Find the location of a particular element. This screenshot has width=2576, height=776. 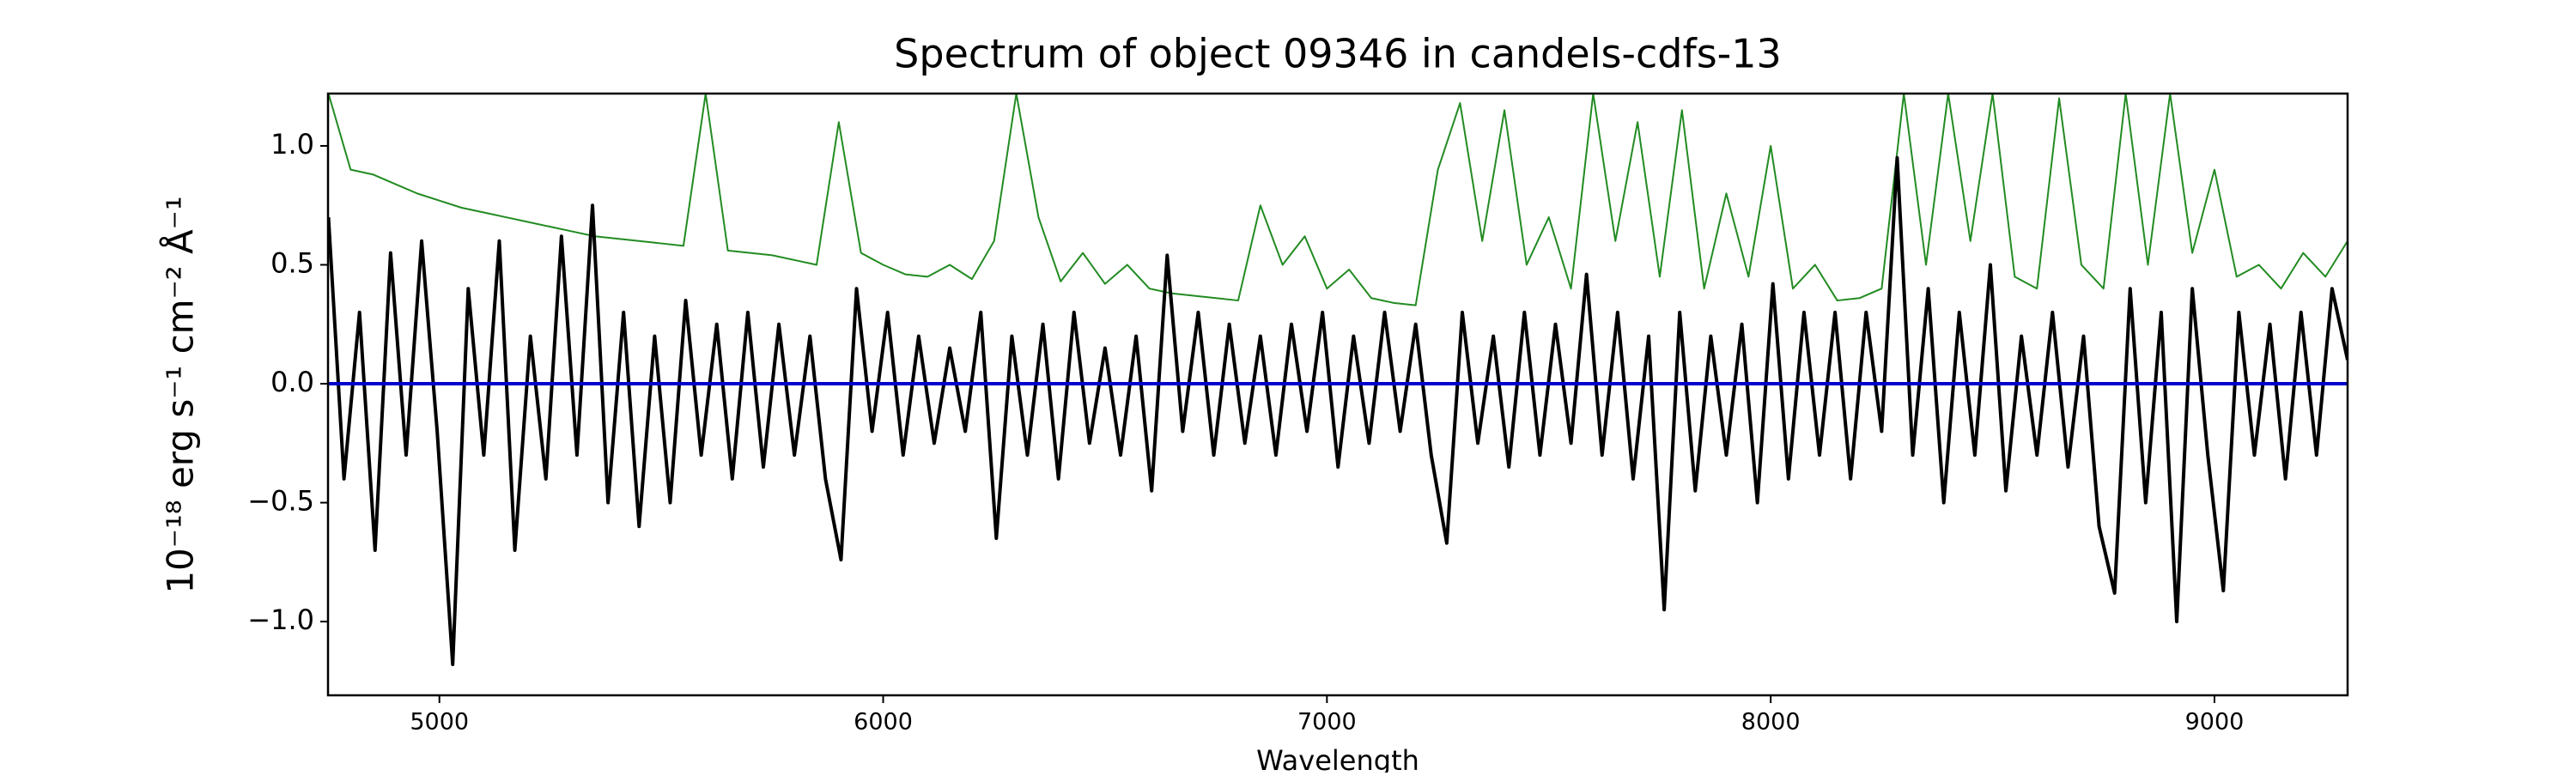

y-tick-label: 0.5 is located at coordinates (292, 263).